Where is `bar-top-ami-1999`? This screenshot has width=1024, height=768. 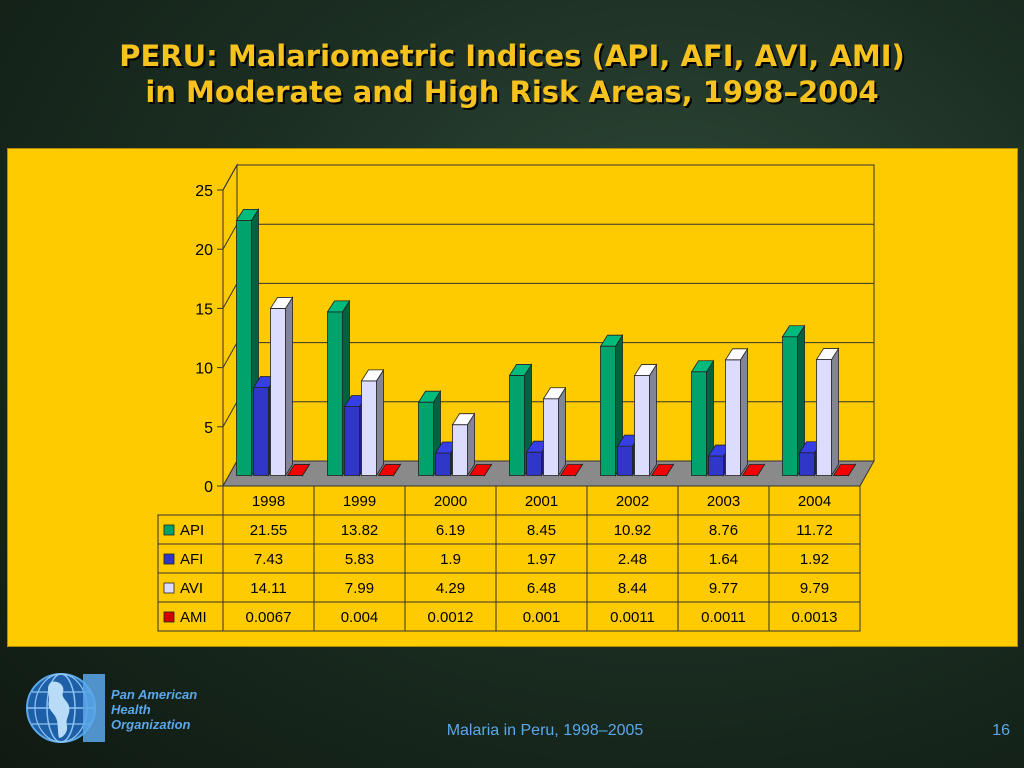 bar-top-ami-1999 is located at coordinates (389, 470).